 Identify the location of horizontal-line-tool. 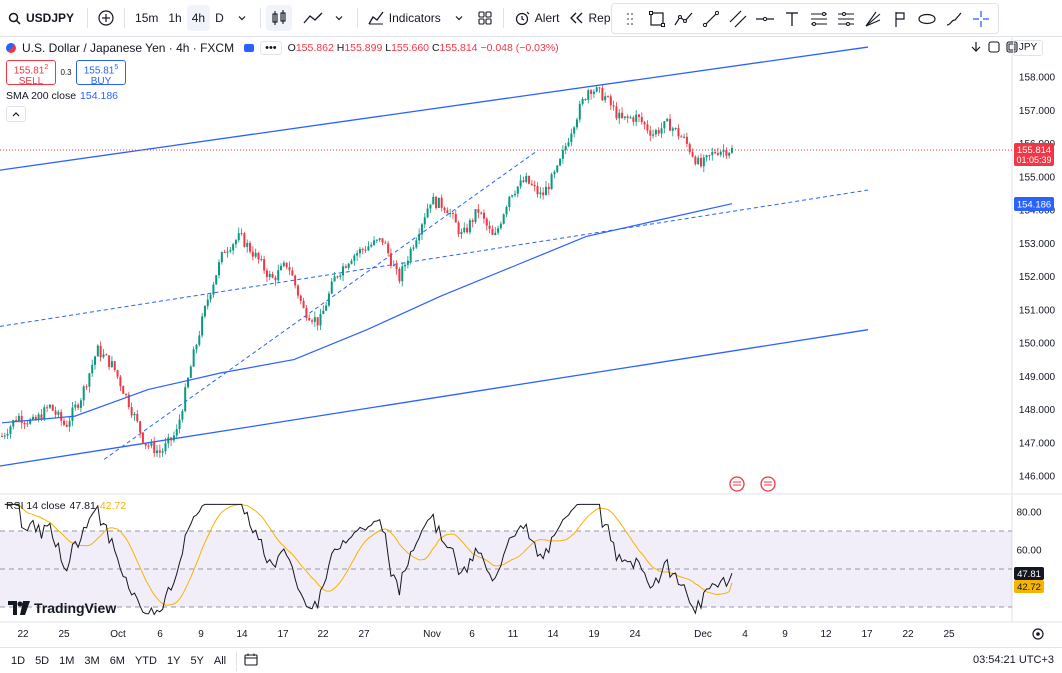
(765, 19).